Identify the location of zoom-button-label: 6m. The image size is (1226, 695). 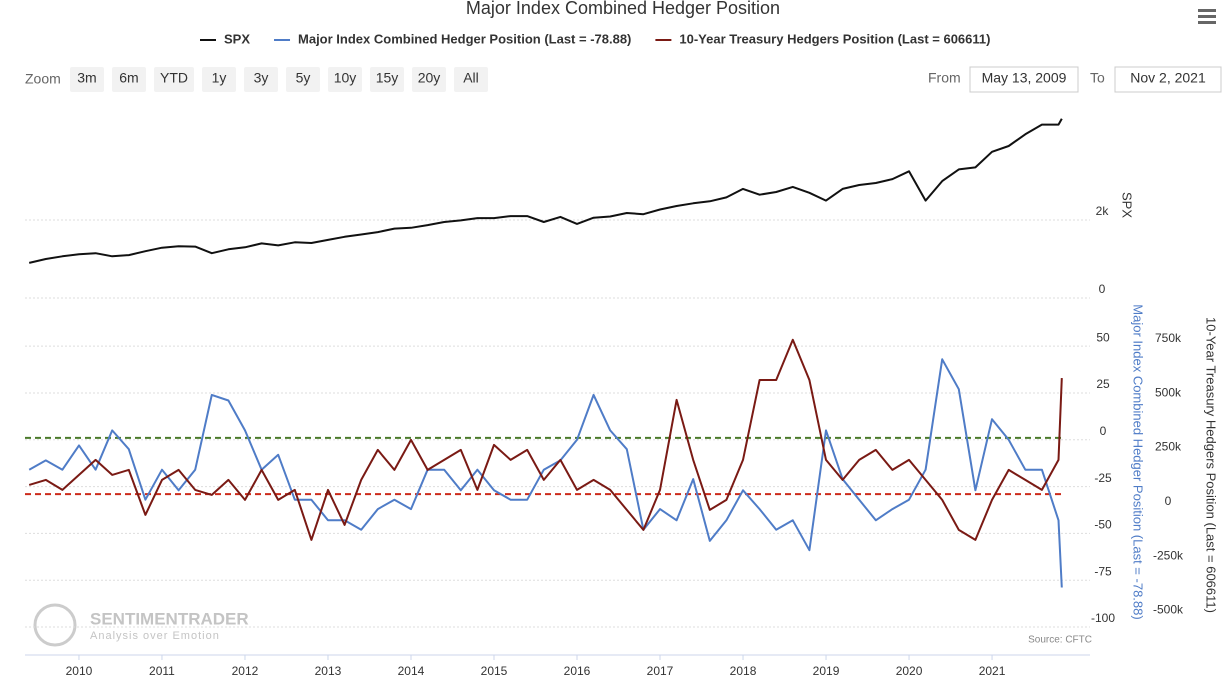
(128, 78).